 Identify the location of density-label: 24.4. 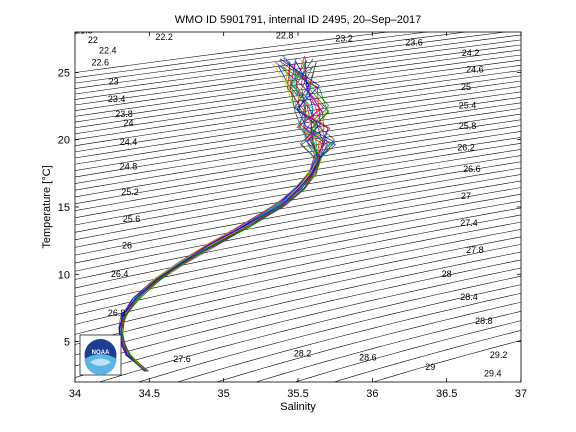
(129, 142).